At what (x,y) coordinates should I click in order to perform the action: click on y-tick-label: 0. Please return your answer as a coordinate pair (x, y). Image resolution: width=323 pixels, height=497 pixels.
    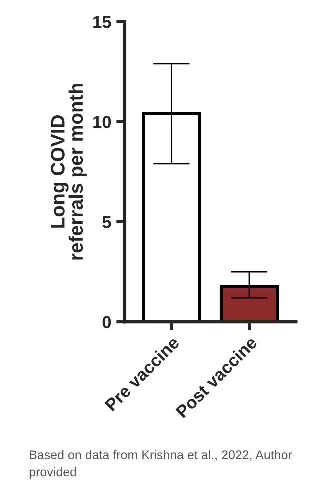
    Looking at the image, I should click on (107, 322).